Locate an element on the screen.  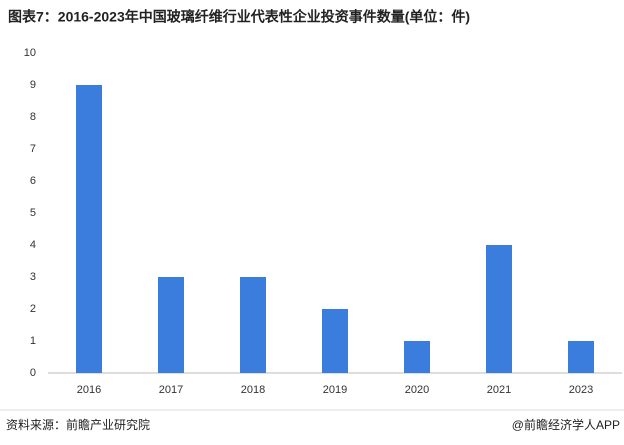
y-tick-label: 6 is located at coordinates (33, 181).